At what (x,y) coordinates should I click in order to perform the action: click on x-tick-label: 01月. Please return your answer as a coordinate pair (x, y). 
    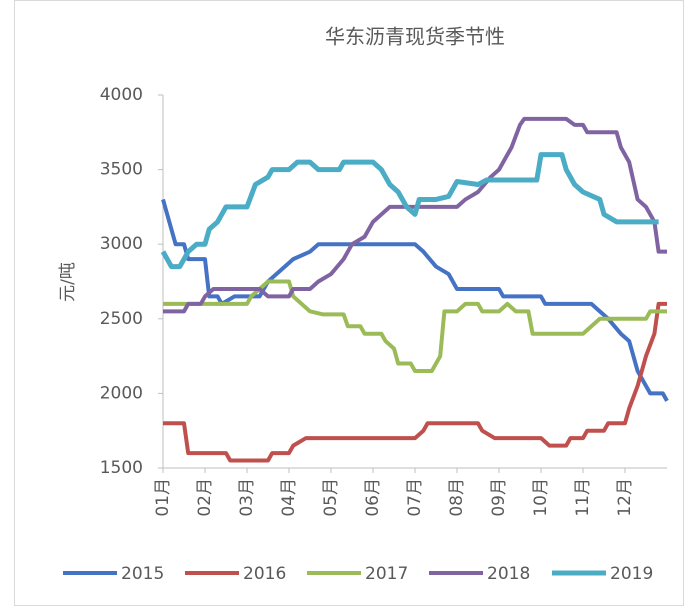
    Looking at the image, I should click on (163, 497).